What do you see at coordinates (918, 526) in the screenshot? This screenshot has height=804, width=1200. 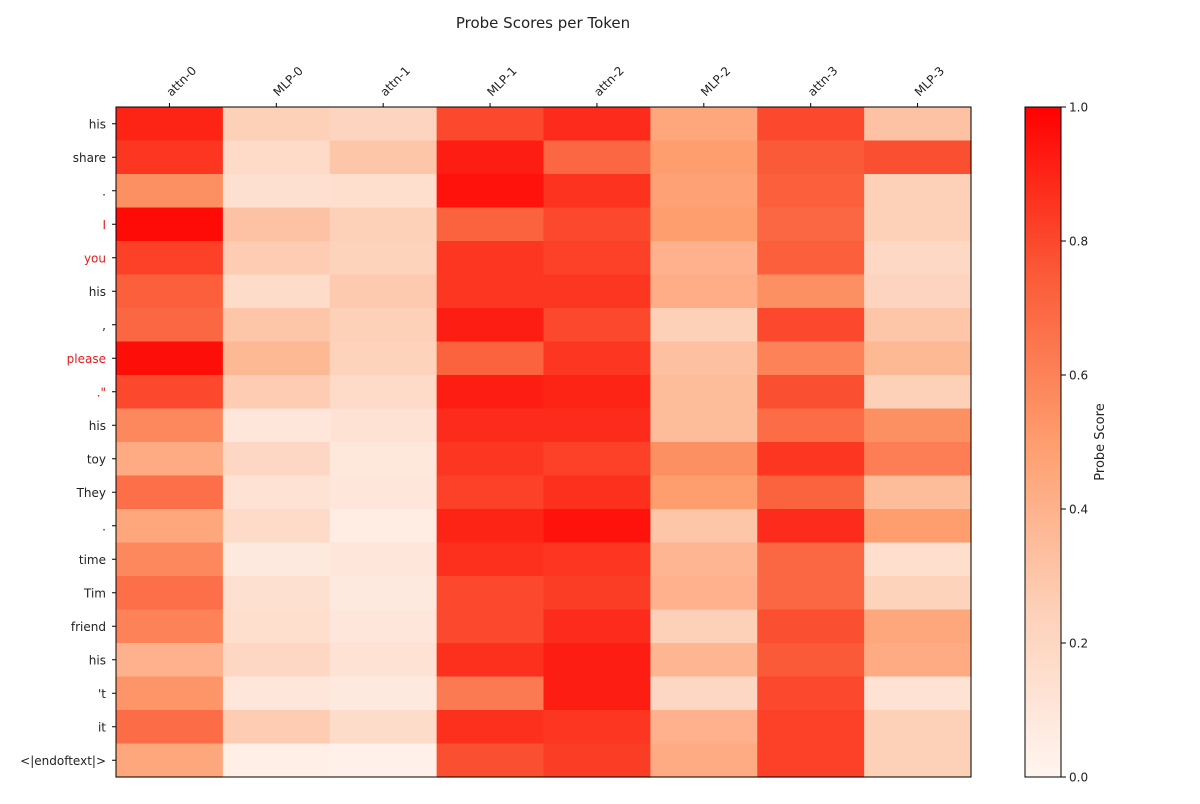 I see `heatmap-cell-r12-c7` at bounding box center [918, 526].